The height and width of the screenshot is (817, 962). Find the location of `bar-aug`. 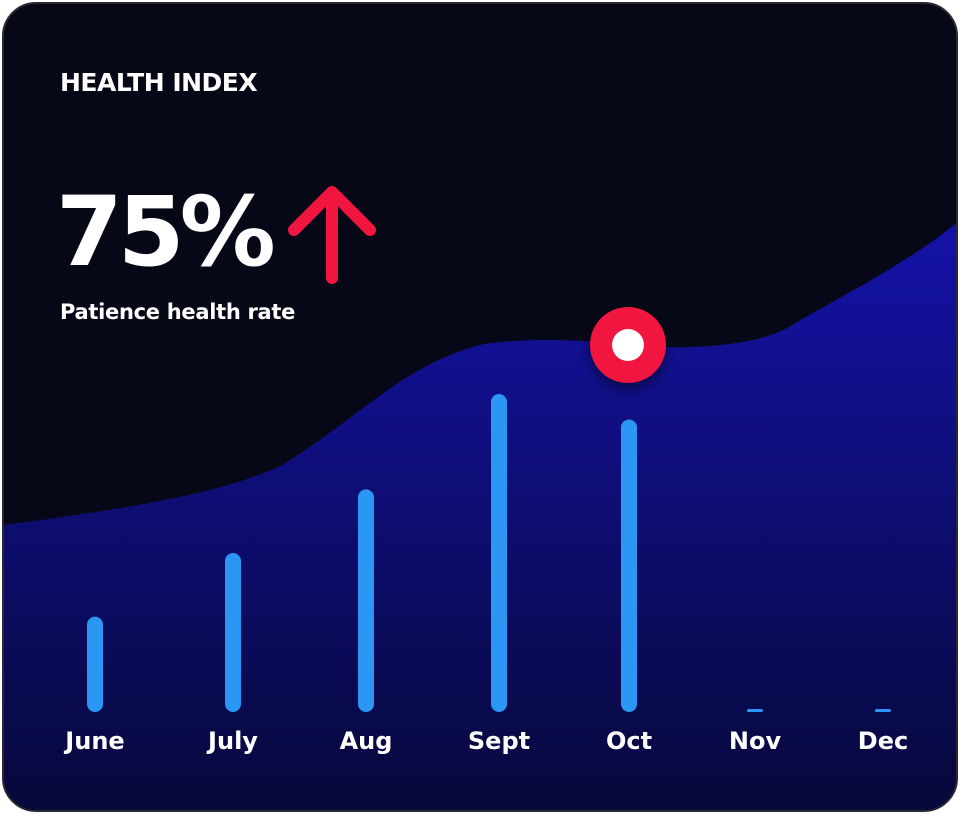

bar-aug is located at coordinates (366, 600).